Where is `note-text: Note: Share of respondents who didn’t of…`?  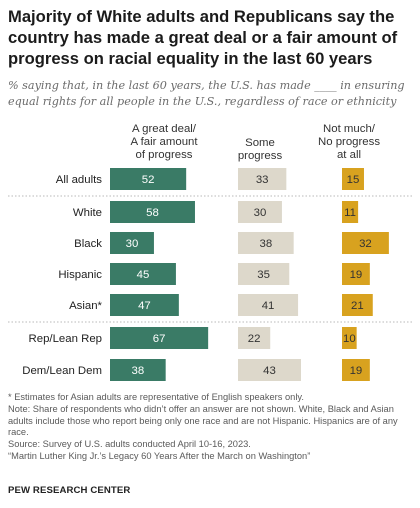
note-text: Note: Share of respondents who didn’t of… is located at coordinates (203, 420).